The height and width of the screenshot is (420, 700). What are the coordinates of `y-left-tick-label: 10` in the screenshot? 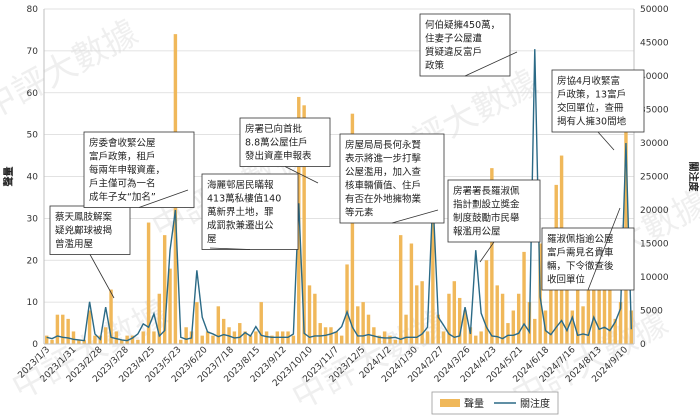 It's located at (33, 303).